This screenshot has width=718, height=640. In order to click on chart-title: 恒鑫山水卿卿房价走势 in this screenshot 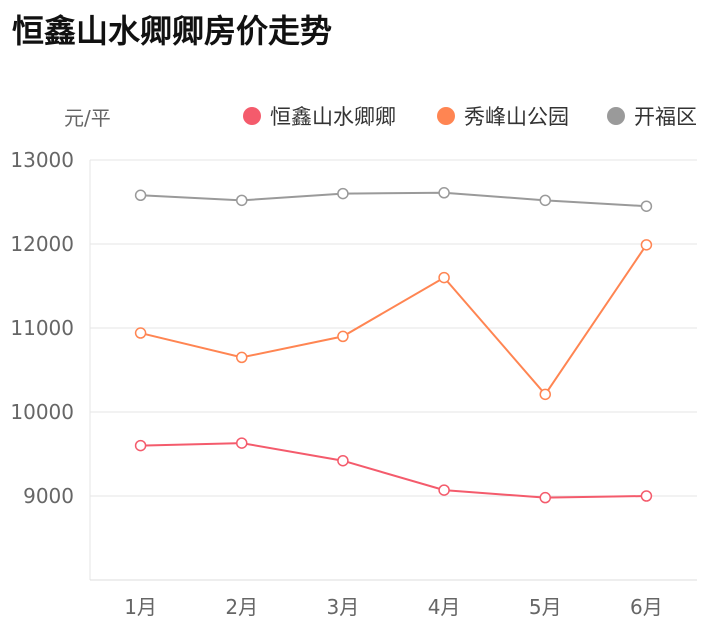, I will do `click(172, 31)`.